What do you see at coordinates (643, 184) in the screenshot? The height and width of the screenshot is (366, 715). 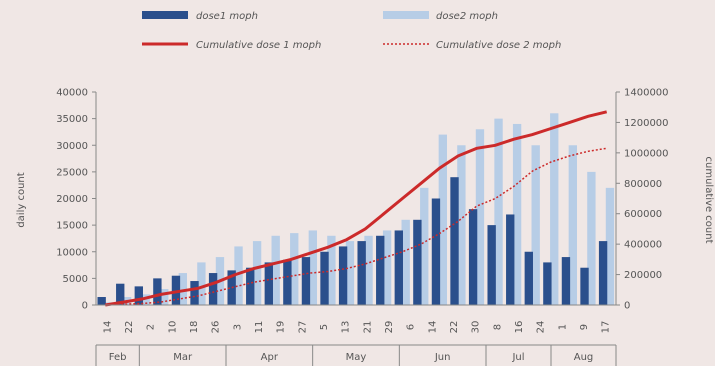 I see `y2-tick-label: 800000` at bounding box center [643, 184].